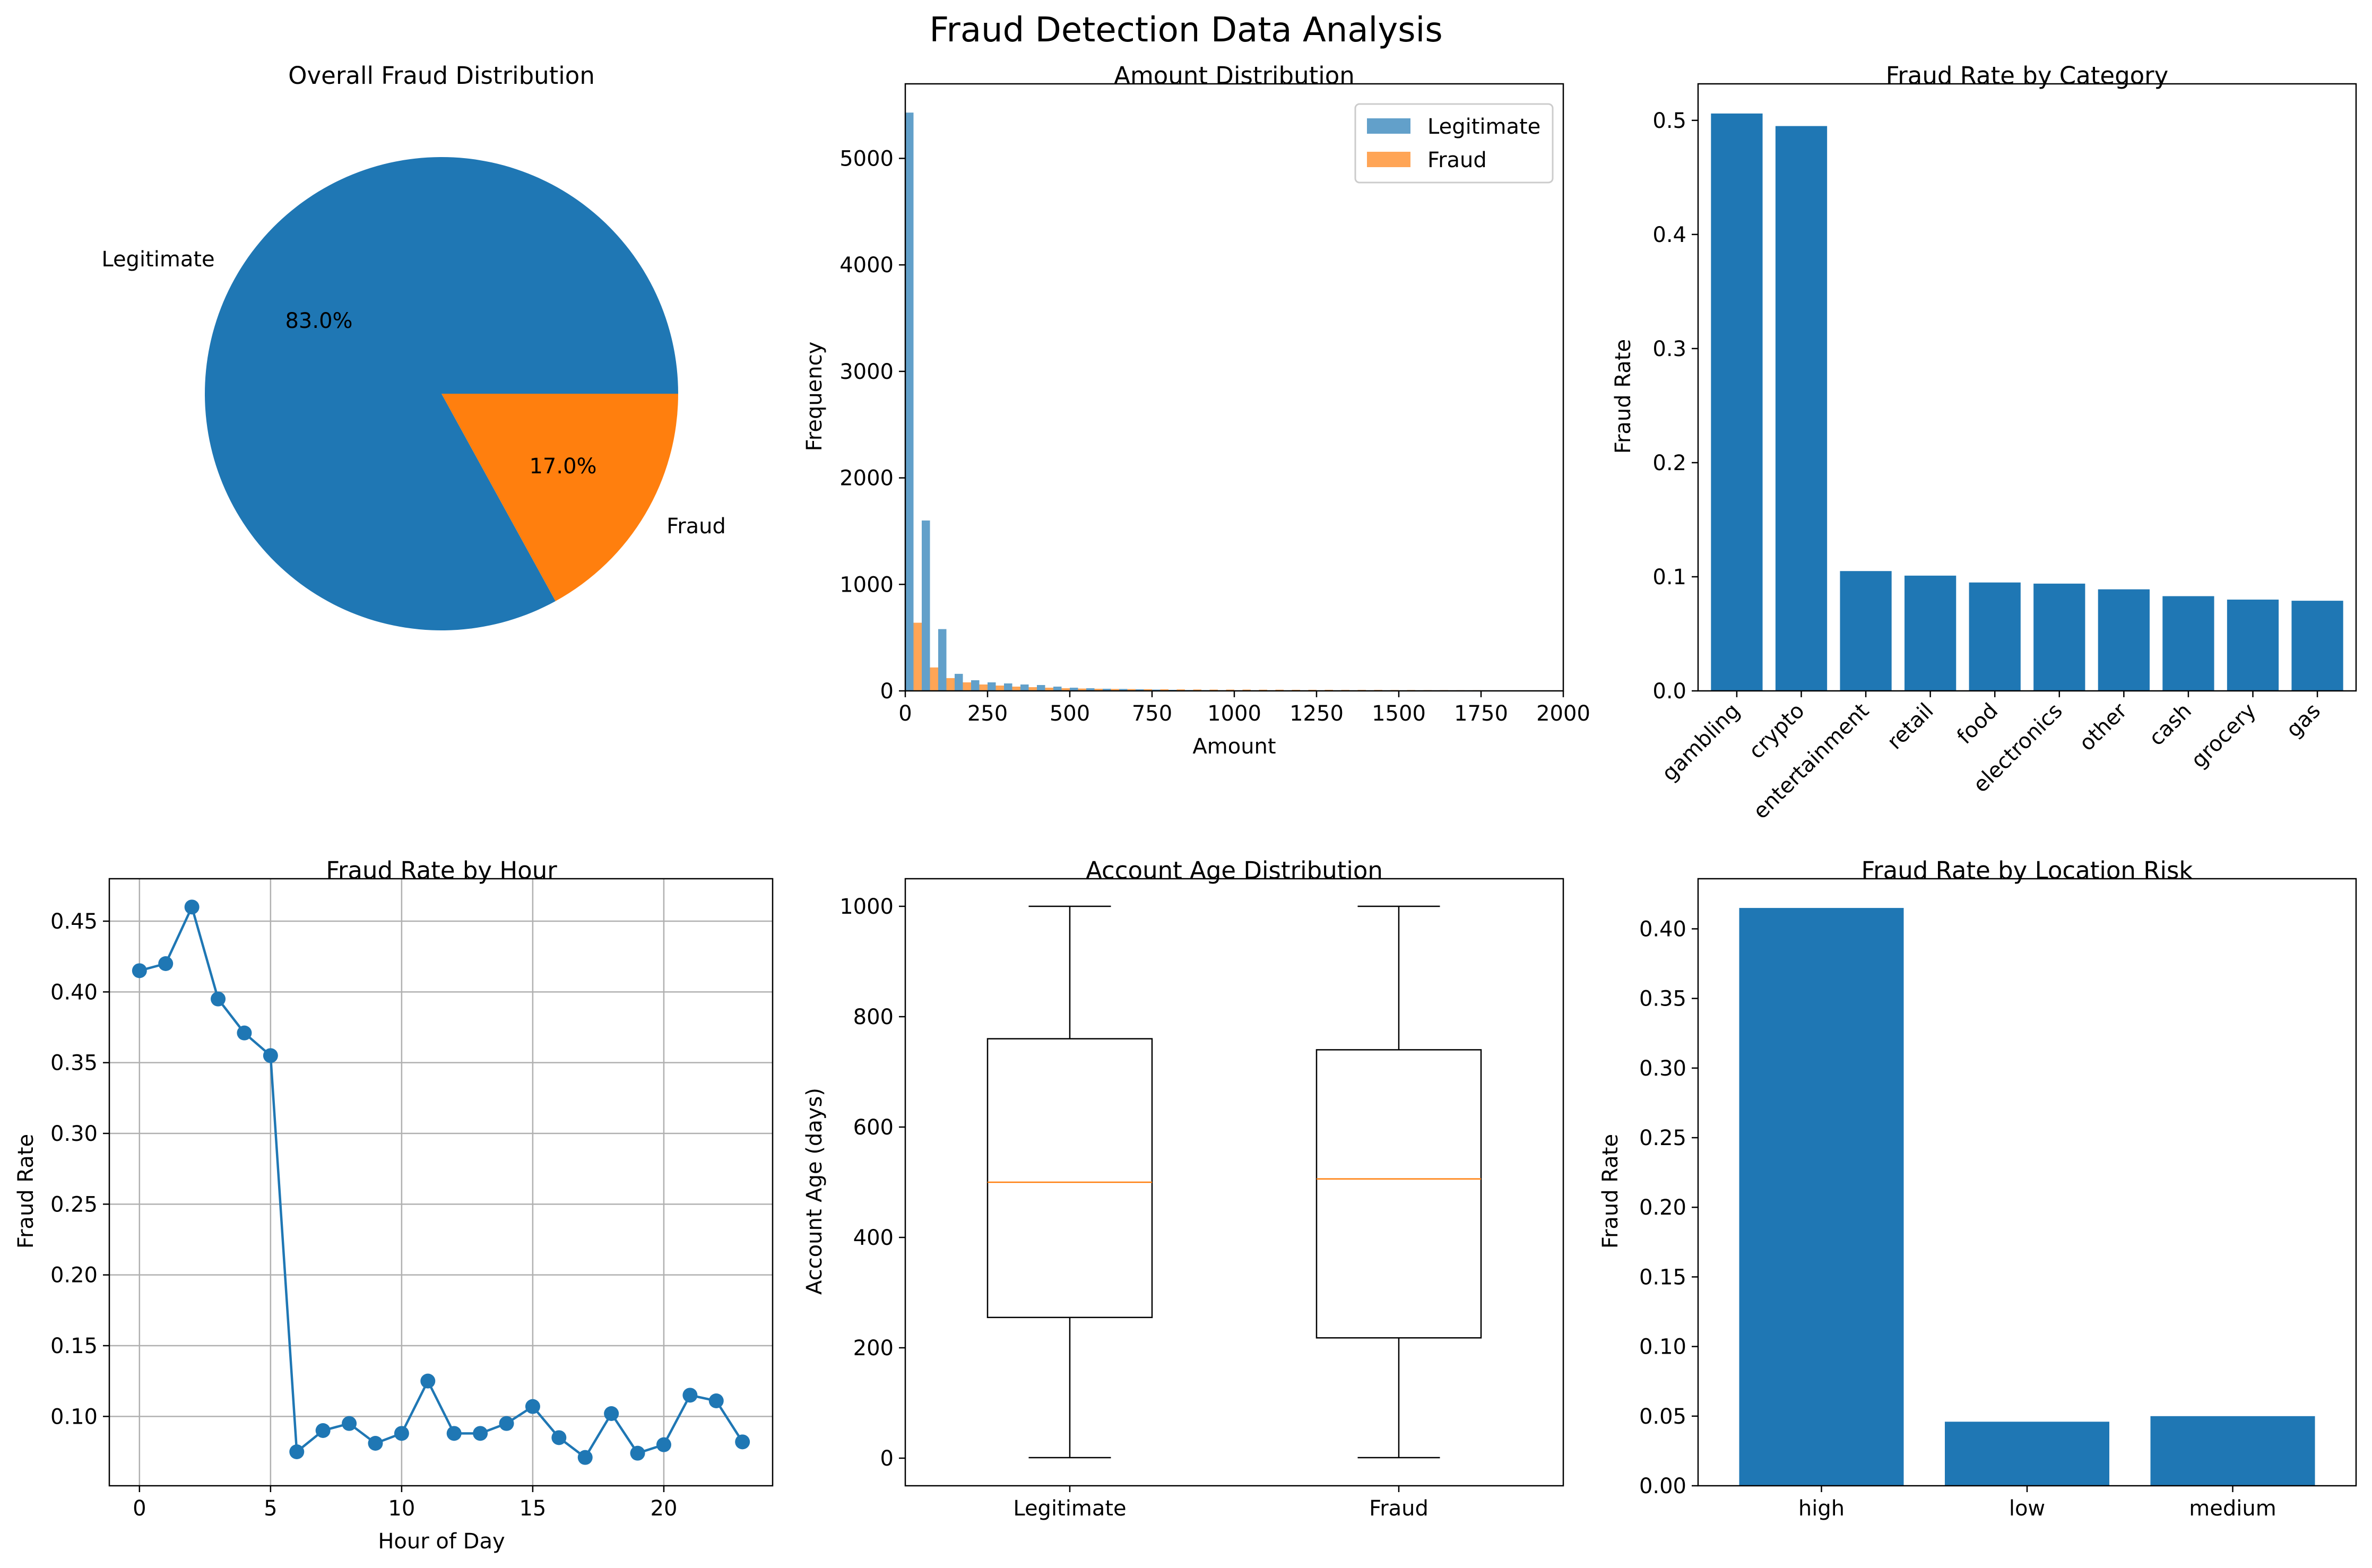 This screenshot has width=2372, height=1568. What do you see at coordinates (665, 1508) in the screenshot?
I see `hour-xtick-label: 20` at bounding box center [665, 1508].